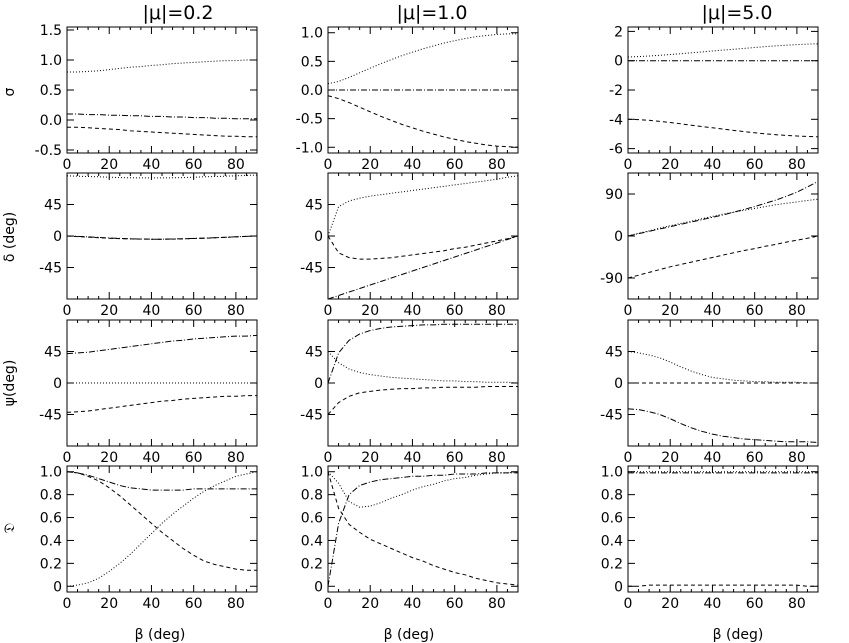 This screenshot has height=643, width=849. I want to click on panel-r2-c1: 0 20 40 60 80 45 0 -45, so click(148, 245).